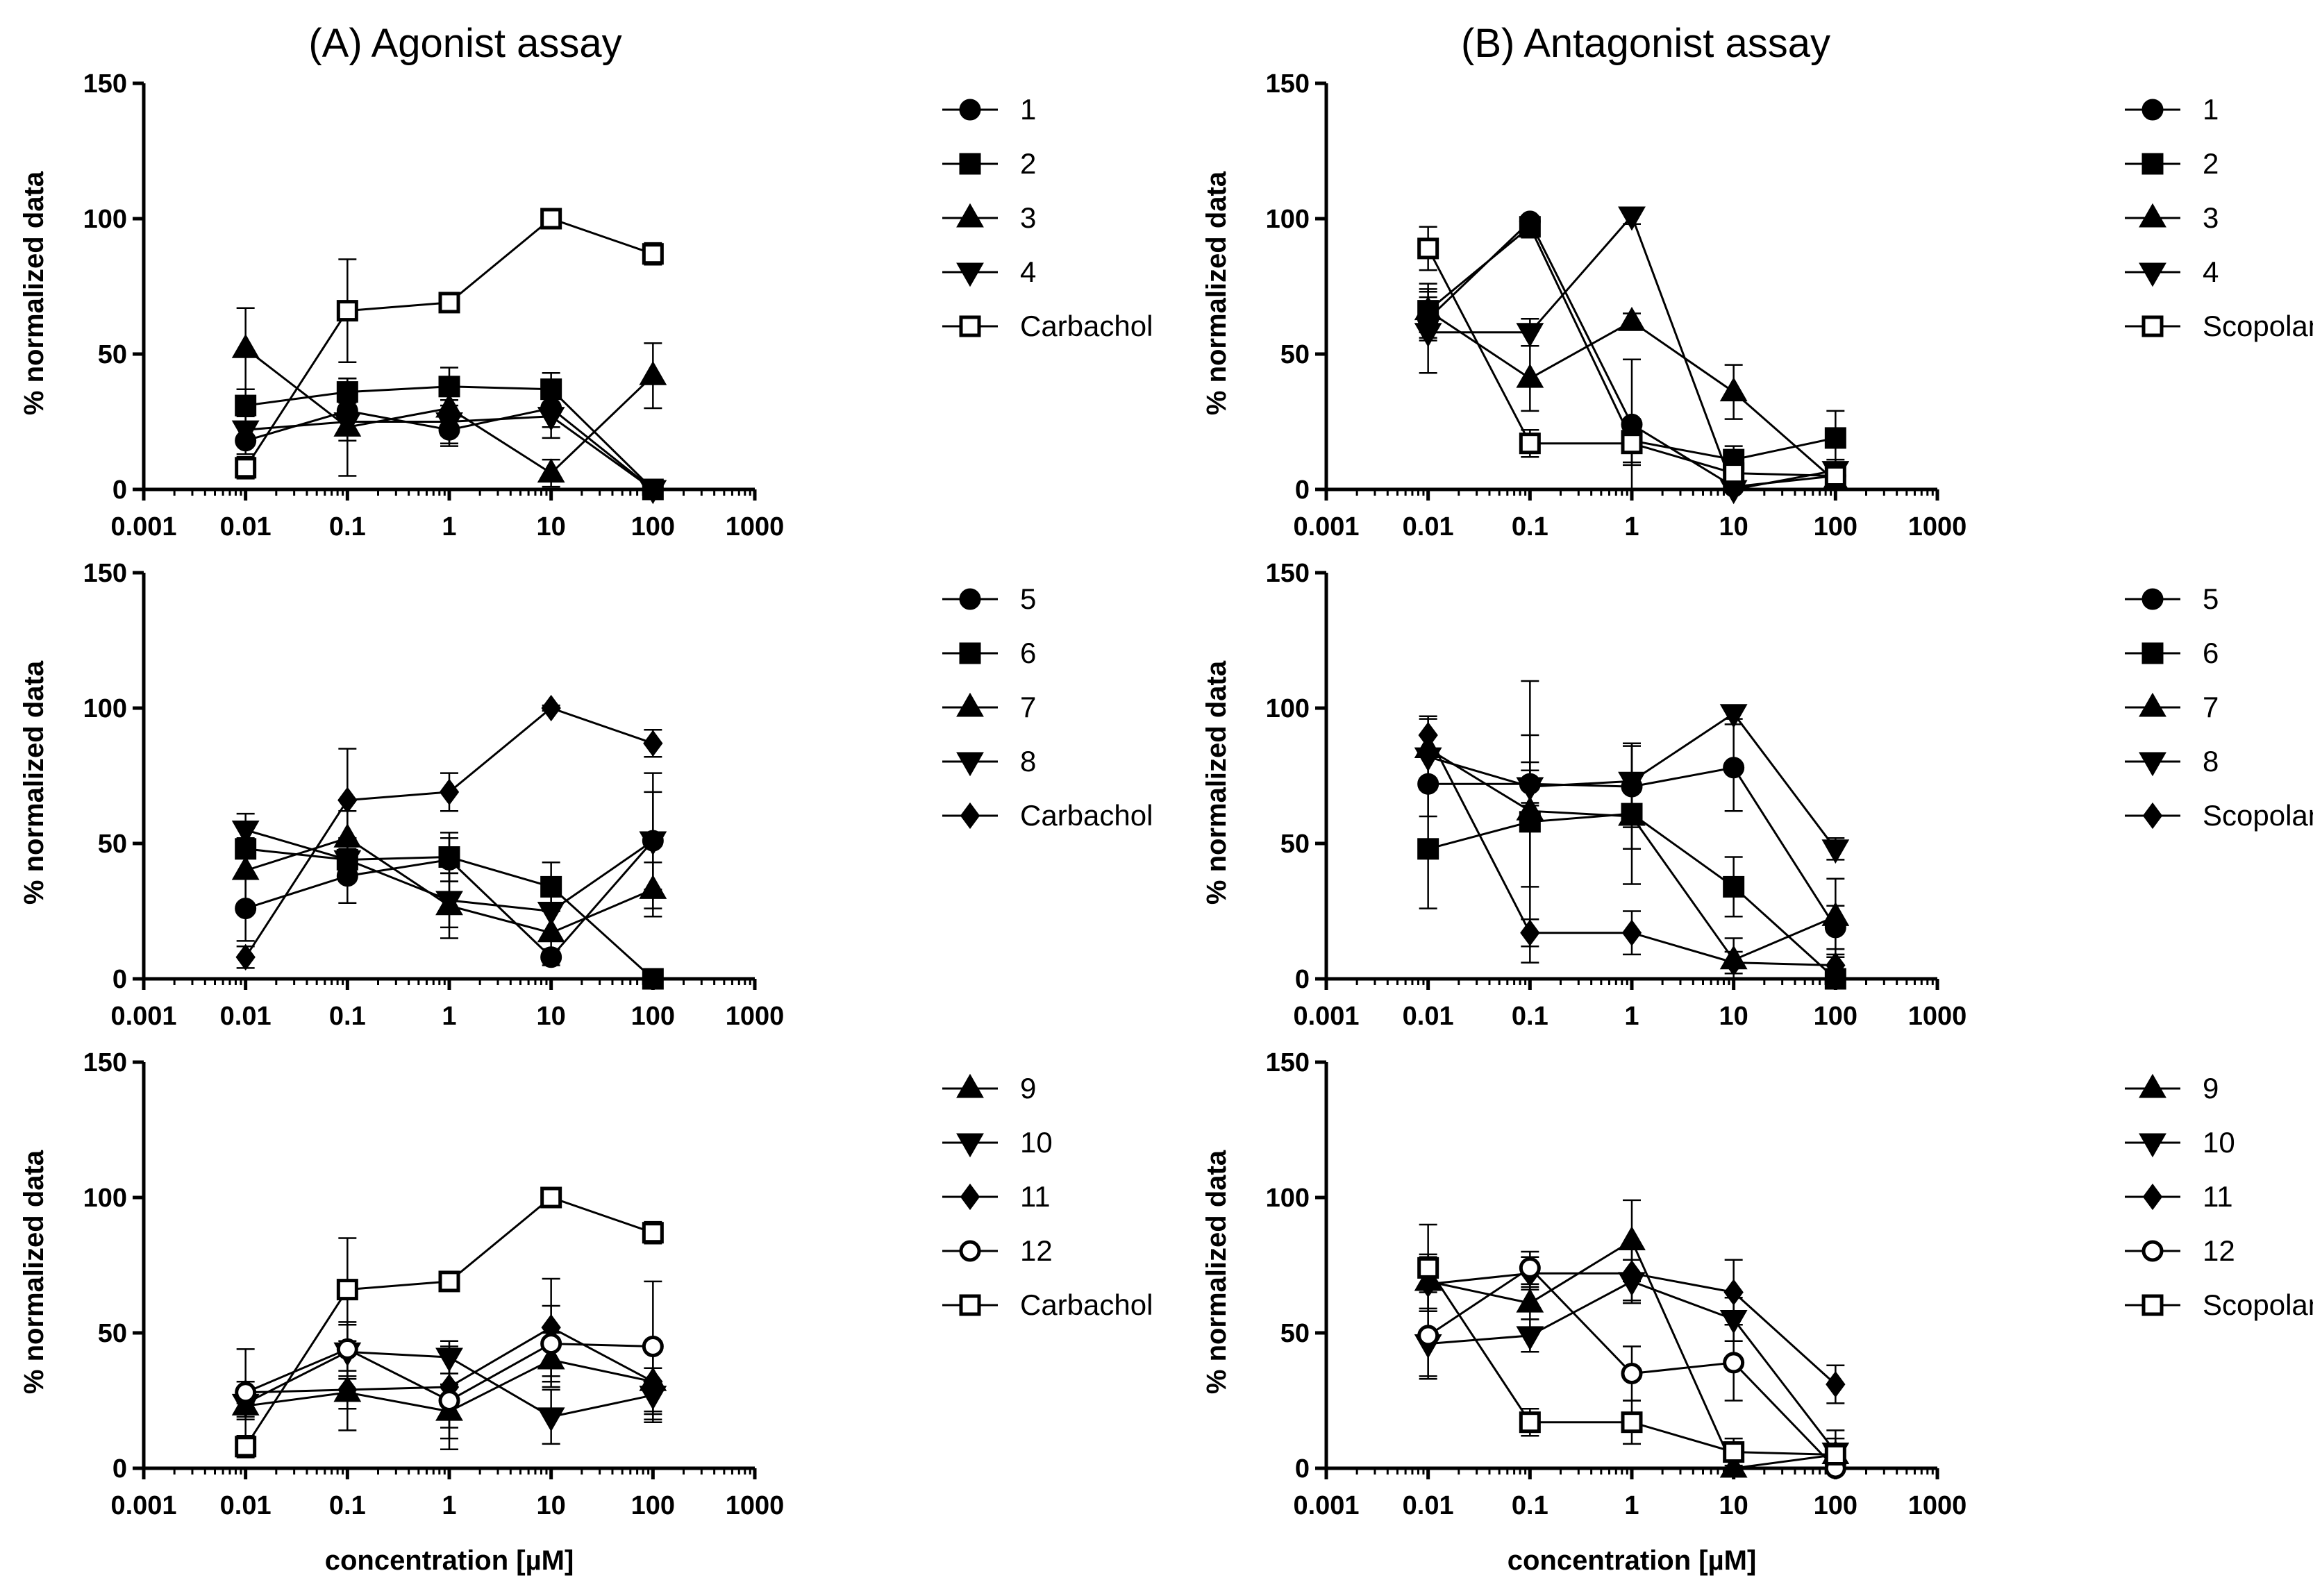  I want to click on legend-label: Carbachol, so click(1086, 815).